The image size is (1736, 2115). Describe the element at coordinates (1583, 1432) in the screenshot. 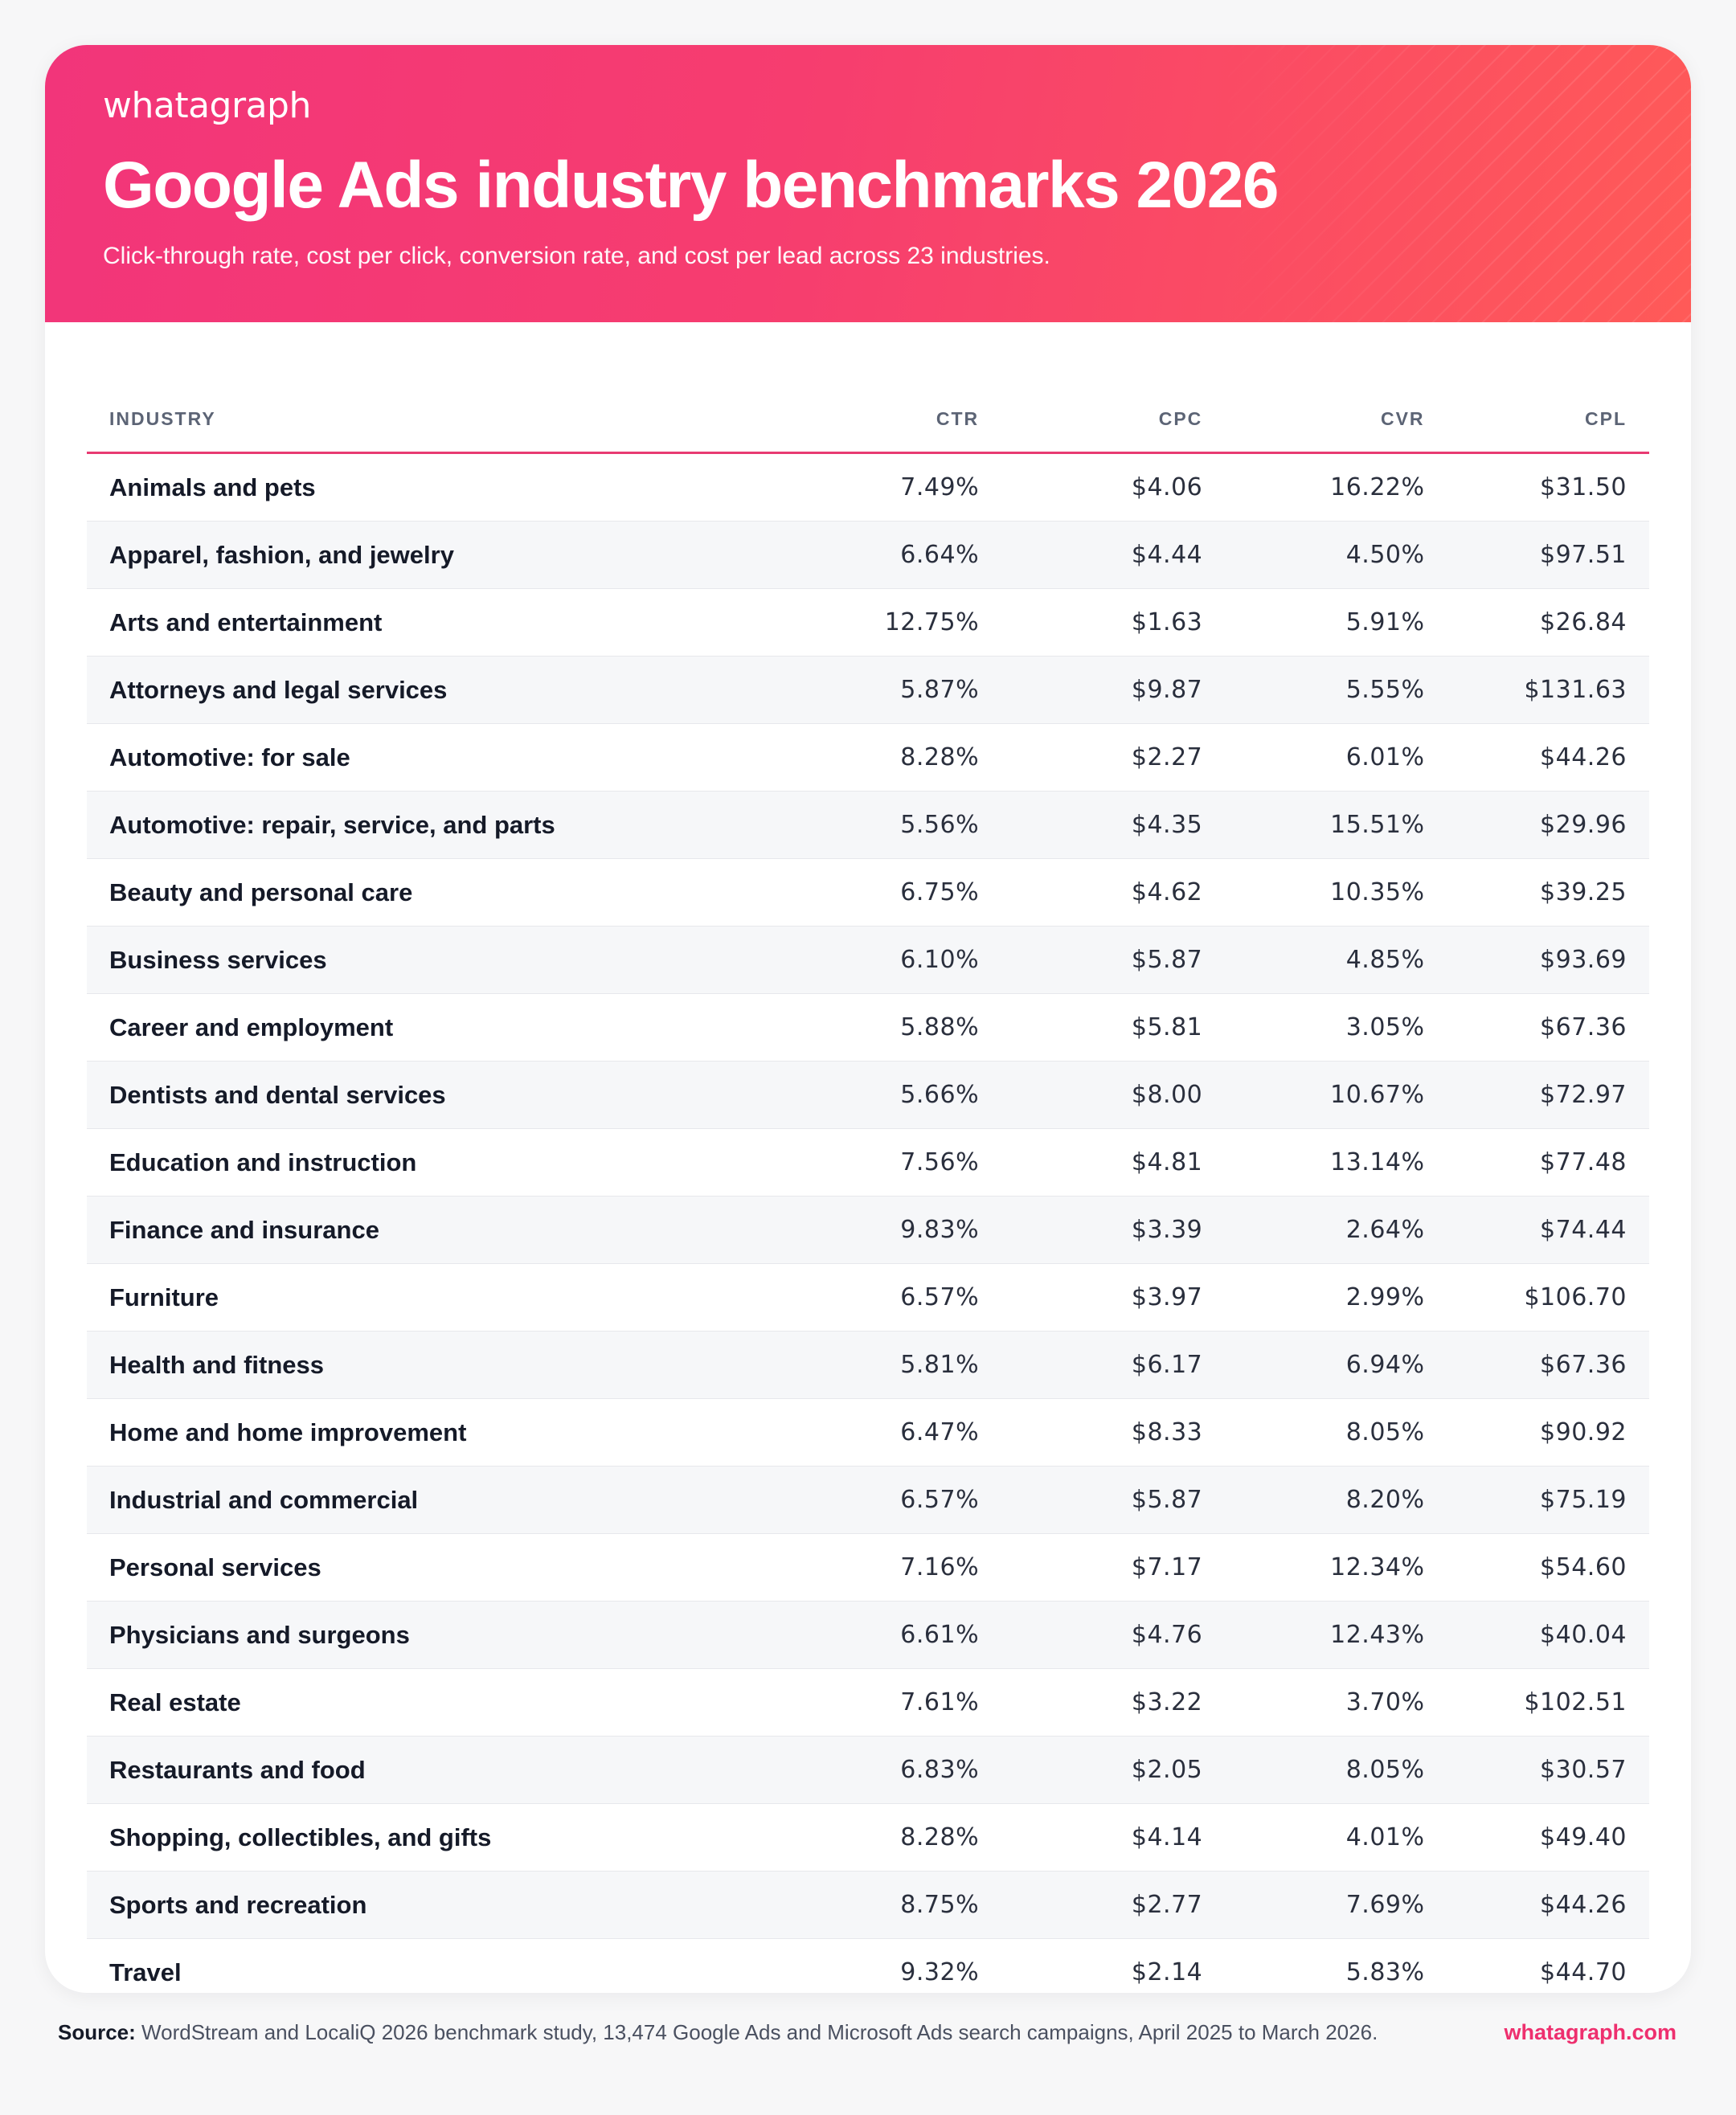

I see `cell-cpl: $90.92` at that location.